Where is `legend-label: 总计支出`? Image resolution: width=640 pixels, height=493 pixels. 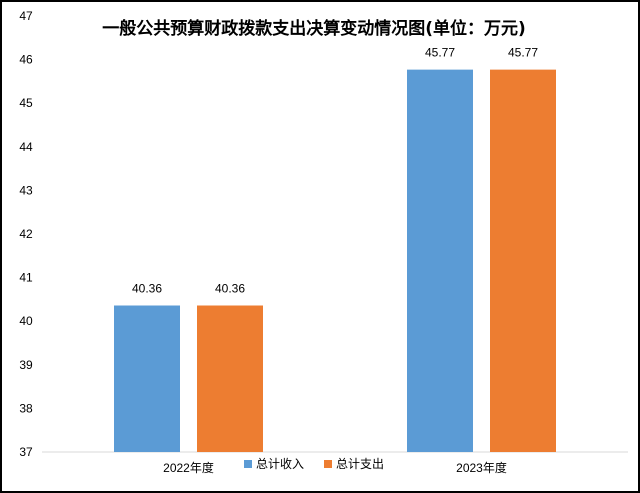
legend-label: 总计支出 is located at coordinates (360, 464).